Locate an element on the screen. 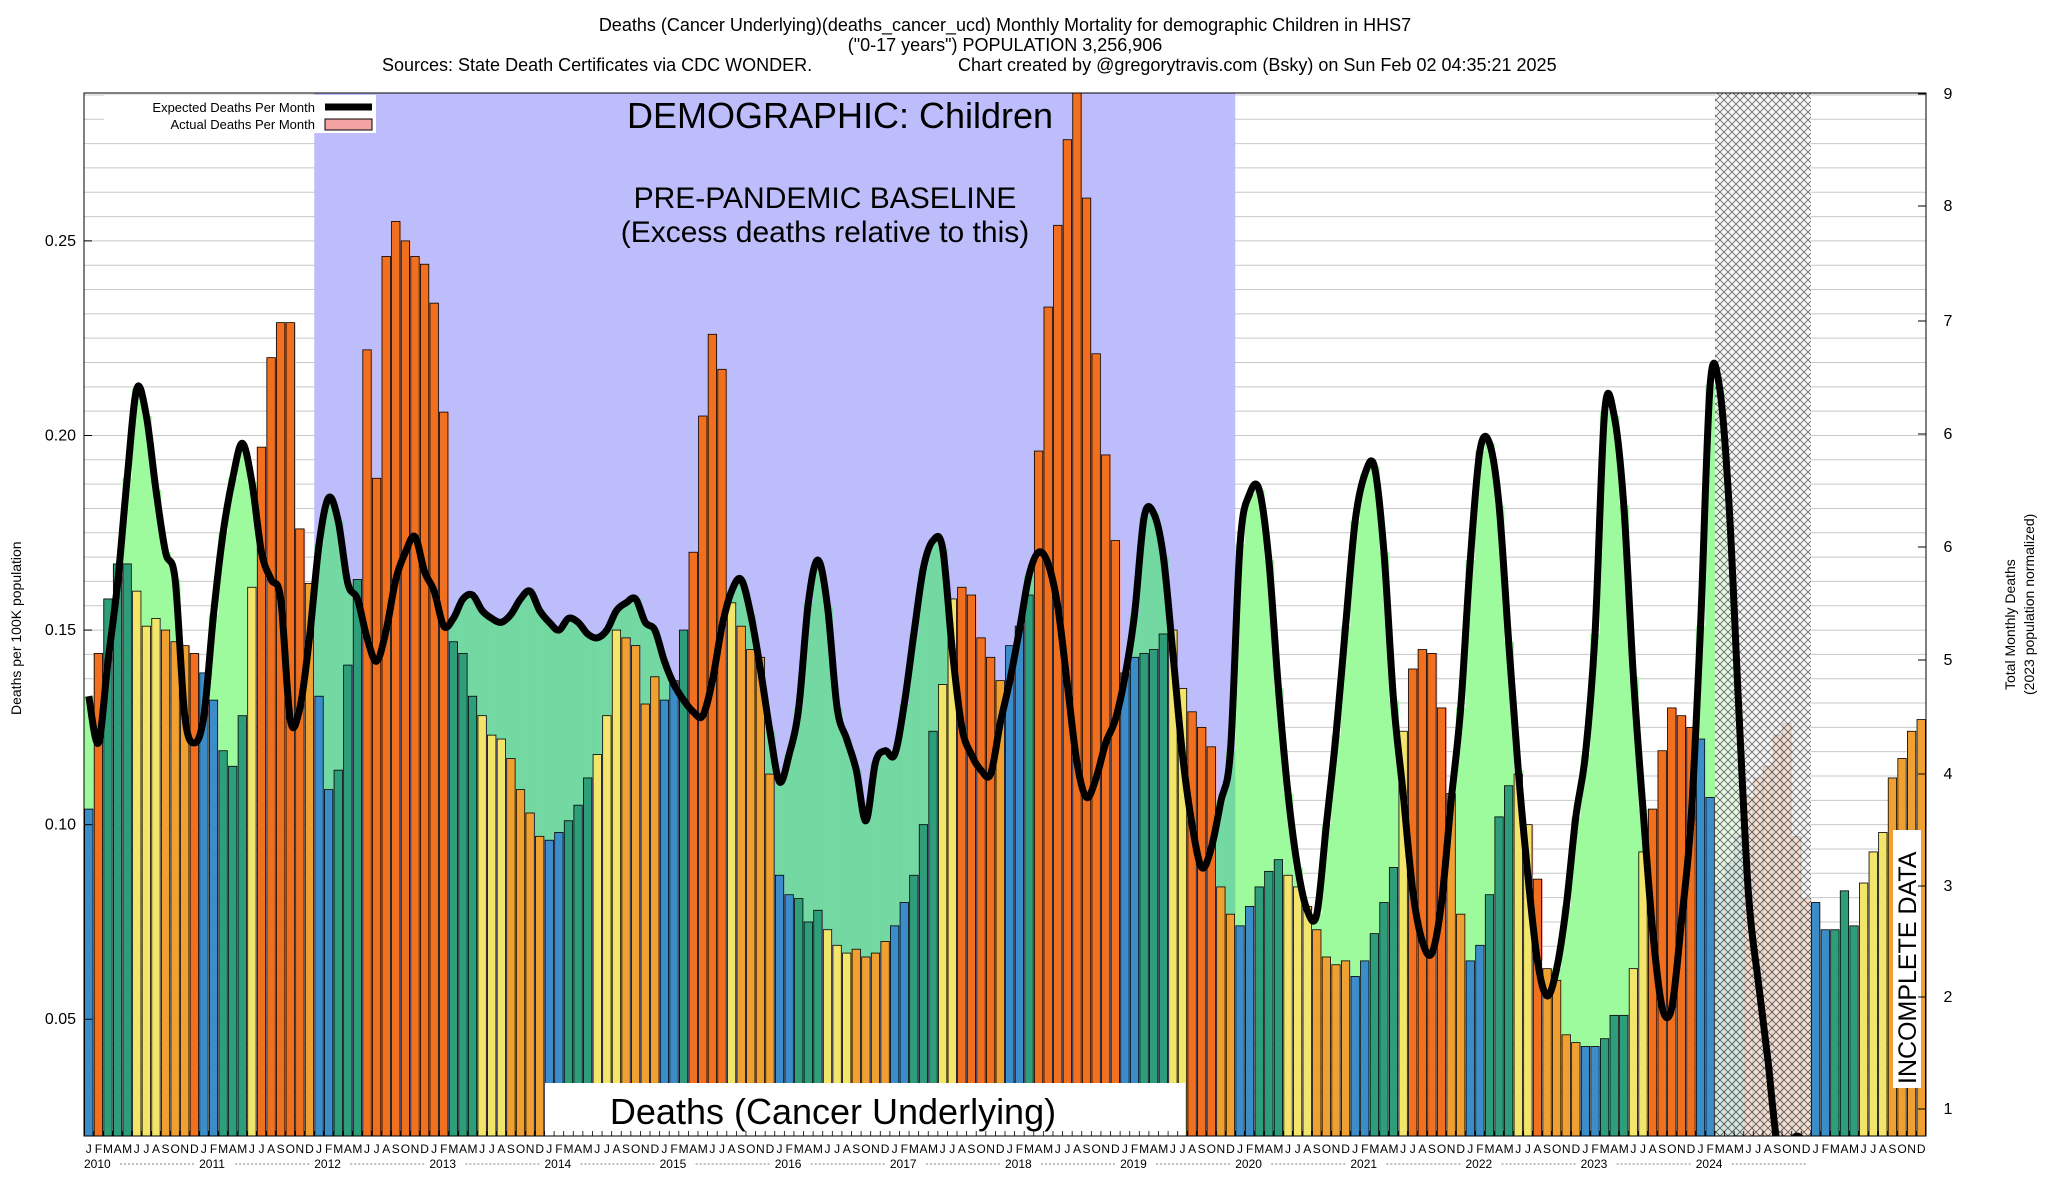 The height and width of the screenshot is (1200, 2048). y-right-tick-label: 6 is located at coordinates (1948, 547).